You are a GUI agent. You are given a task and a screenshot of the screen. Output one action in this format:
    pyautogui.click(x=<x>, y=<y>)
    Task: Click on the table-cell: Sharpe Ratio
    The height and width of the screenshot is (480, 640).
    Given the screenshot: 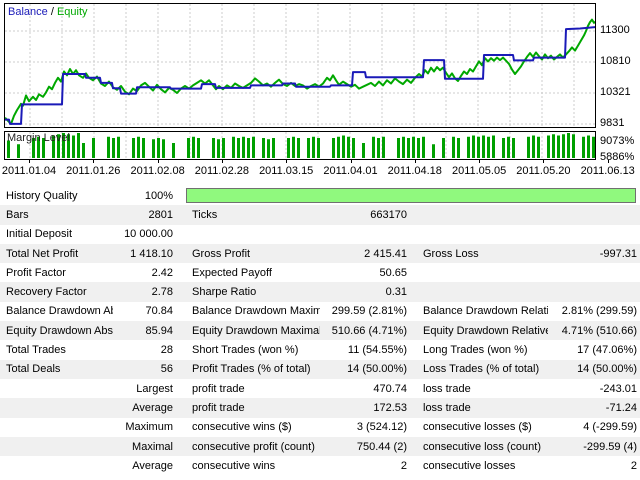 What is the action you would take?
    pyautogui.click(x=224, y=292)
    